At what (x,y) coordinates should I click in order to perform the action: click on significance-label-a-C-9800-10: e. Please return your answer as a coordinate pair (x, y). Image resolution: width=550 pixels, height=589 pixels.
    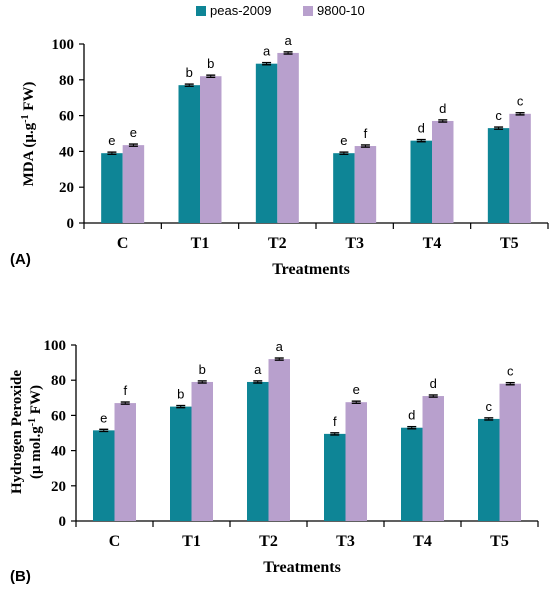
    Looking at the image, I should click on (133, 132).